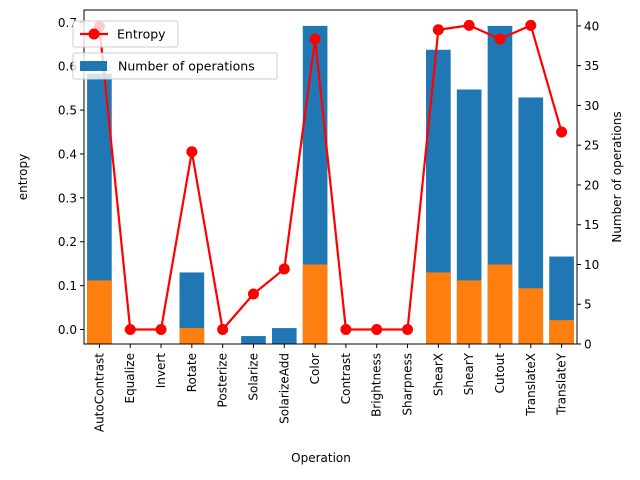  Describe the element at coordinates (591, 26) in the screenshot. I see `right-y-tick-label-8: 40` at that location.